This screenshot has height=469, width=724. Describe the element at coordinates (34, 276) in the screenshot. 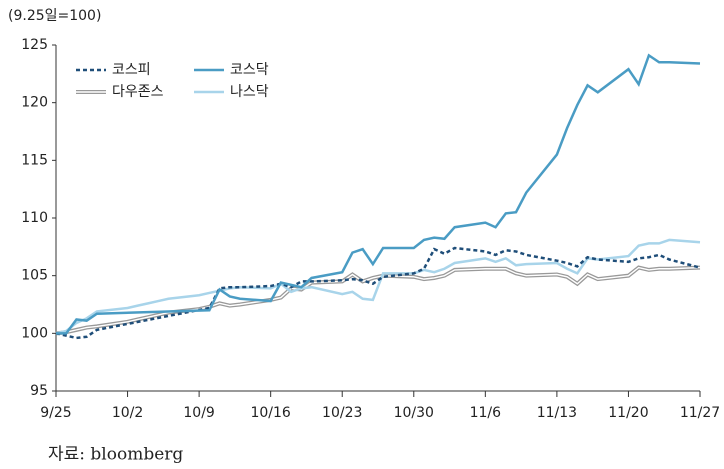

I see `y-tick-label: 105` at that location.